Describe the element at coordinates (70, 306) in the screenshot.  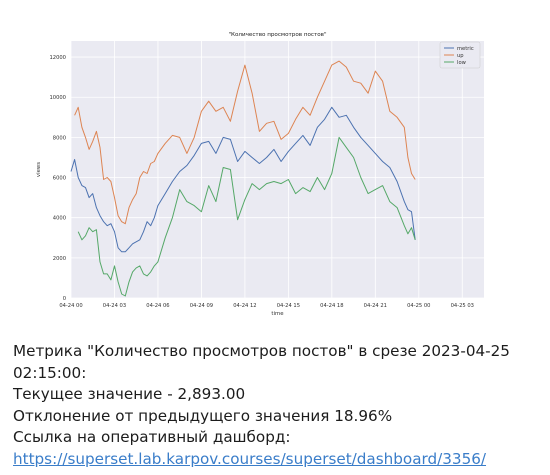
I see `x-tick-label: 04-24 00` at that location.